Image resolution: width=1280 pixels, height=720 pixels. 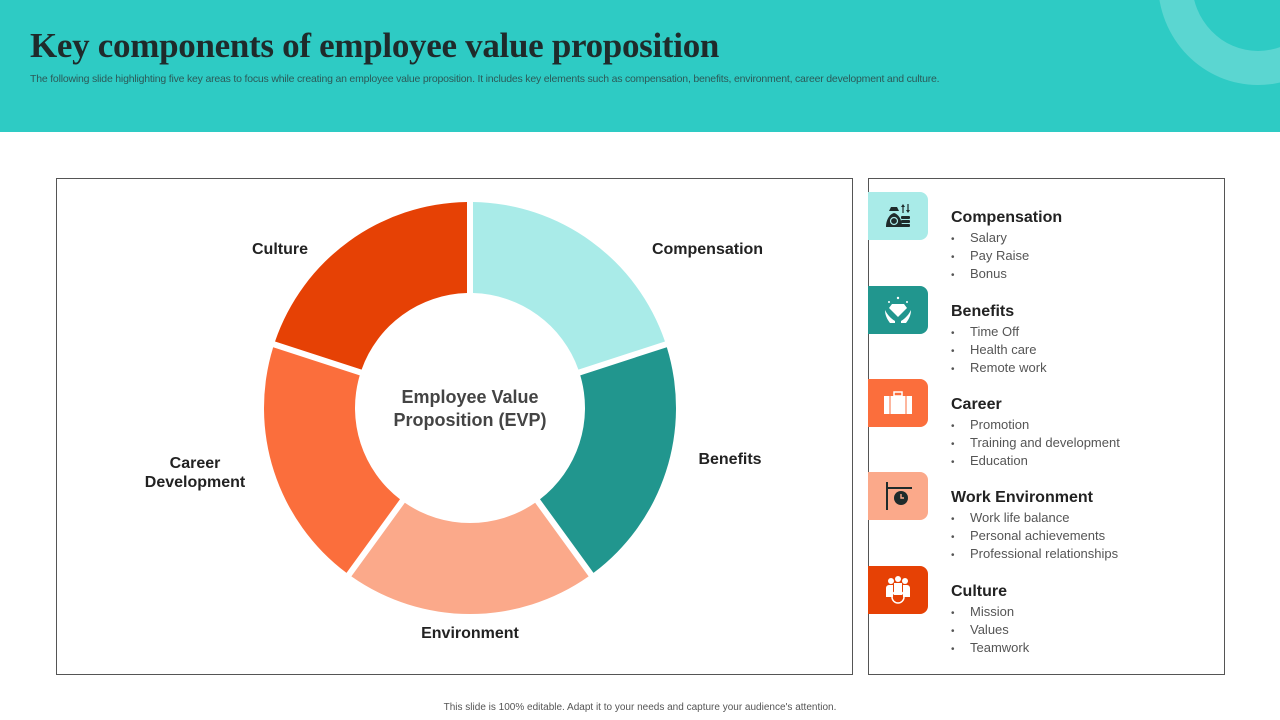 What do you see at coordinates (470, 409) in the screenshot?
I see `center-label: Employee Value Proposition (EVP)` at bounding box center [470, 409].